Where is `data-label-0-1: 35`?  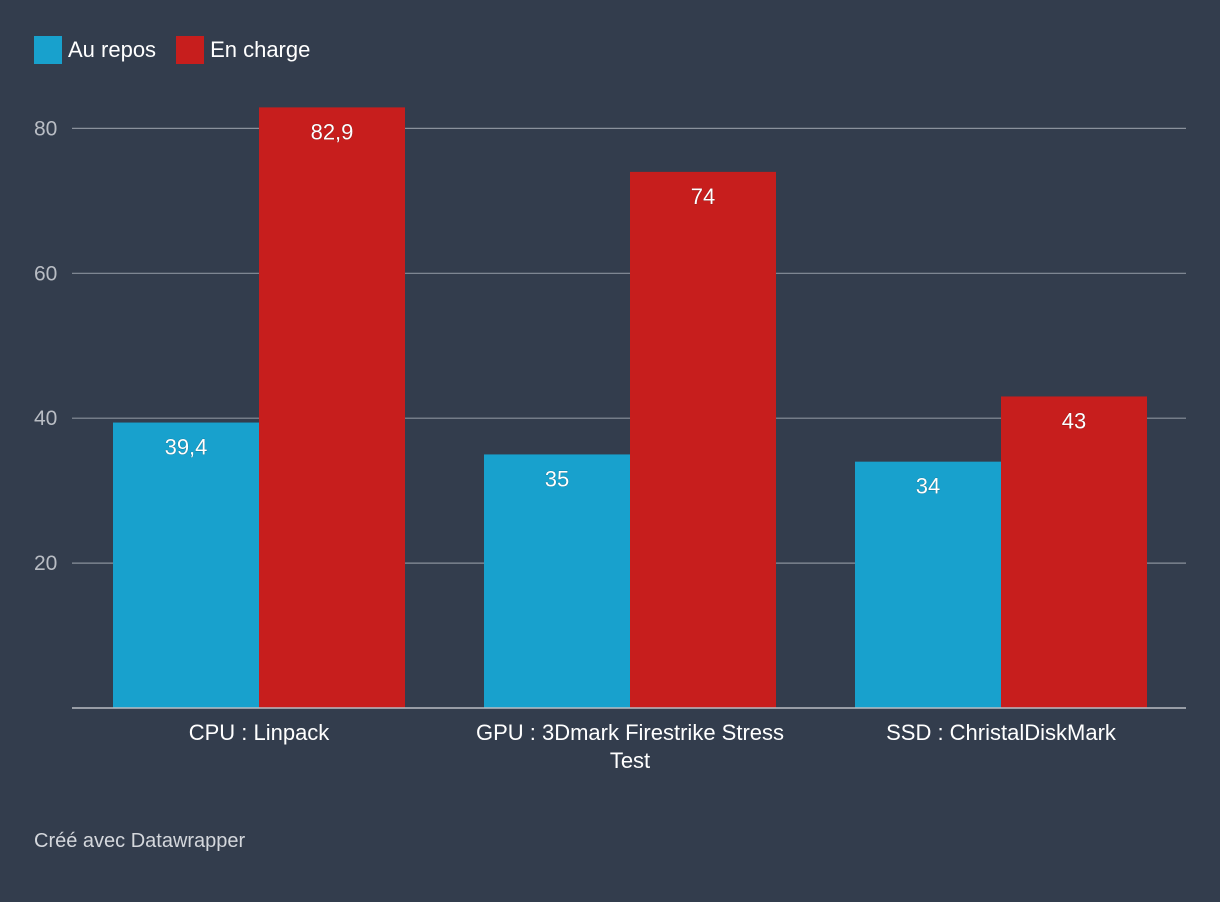 data-label-0-1: 35 is located at coordinates (557, 478).